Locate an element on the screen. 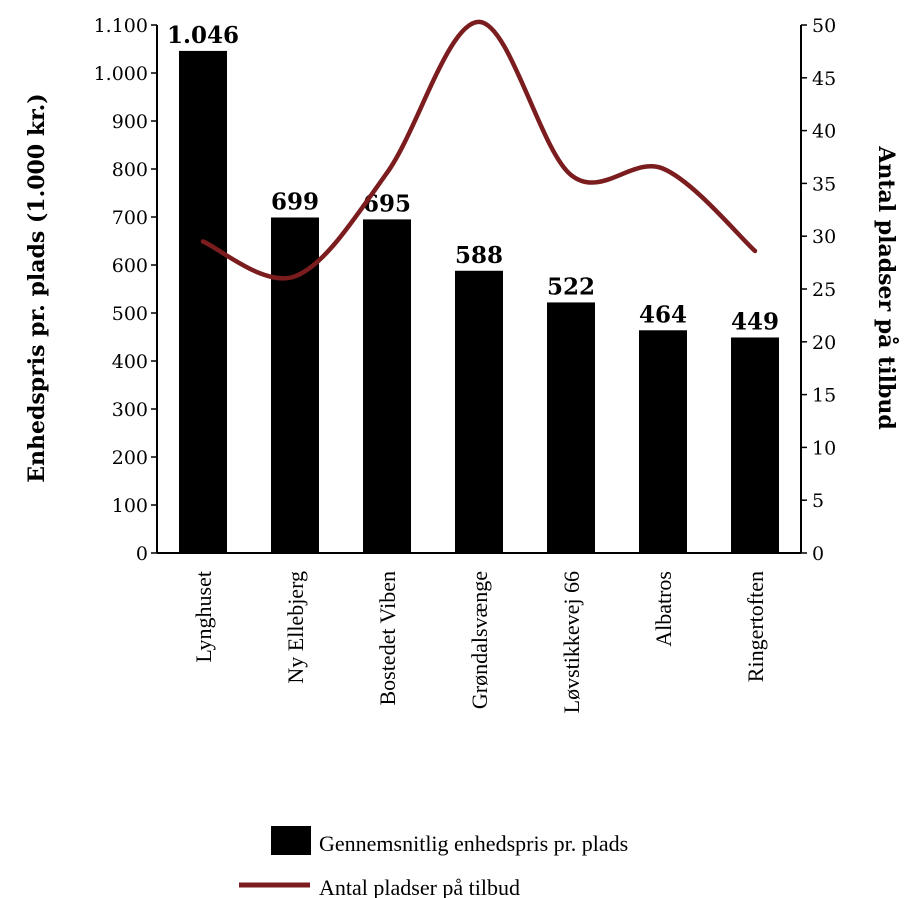 The height and width of the screenshot is (898, 904). legend-label-bar: Gennemsnitlig enhedspris pr. plads is located at coordinates (473, 843).